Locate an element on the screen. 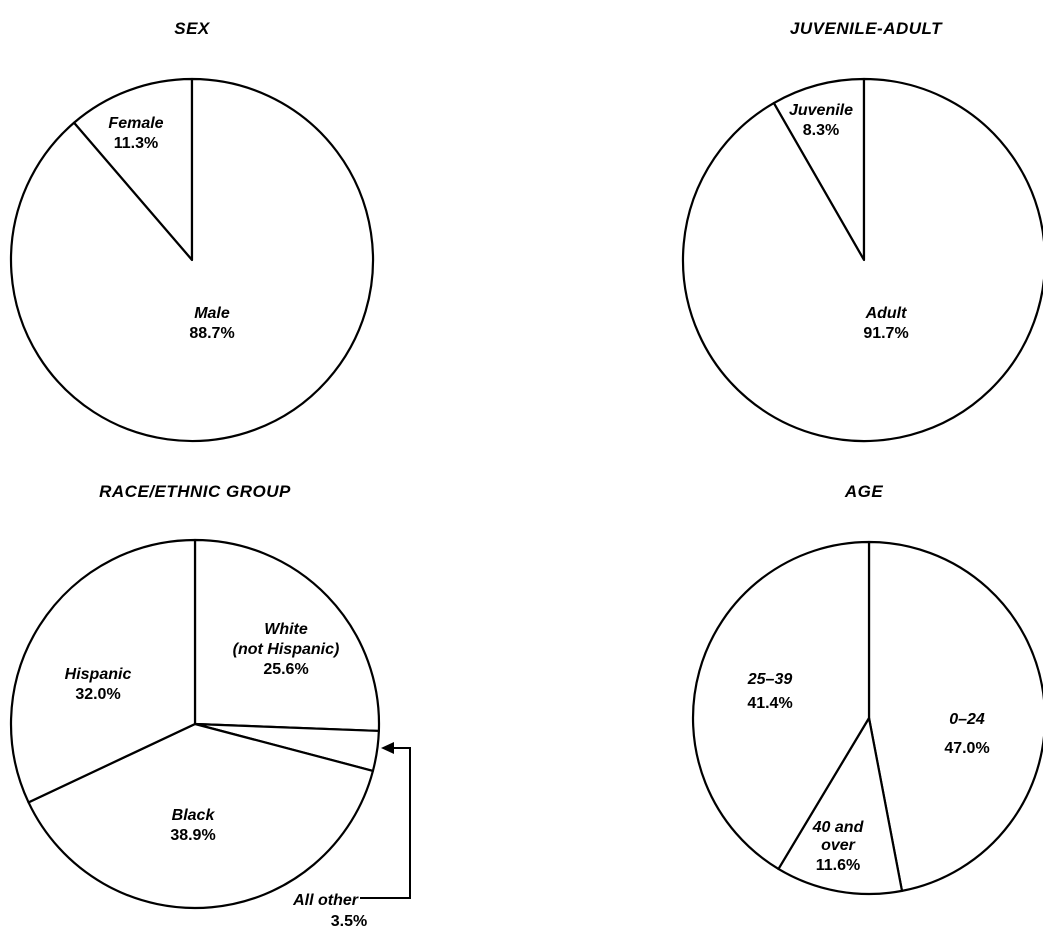 Image resolution: width=1043 pixels, height=930 pixels. slice-label-female-value: 11.3% is located at coordinates (136, 143).